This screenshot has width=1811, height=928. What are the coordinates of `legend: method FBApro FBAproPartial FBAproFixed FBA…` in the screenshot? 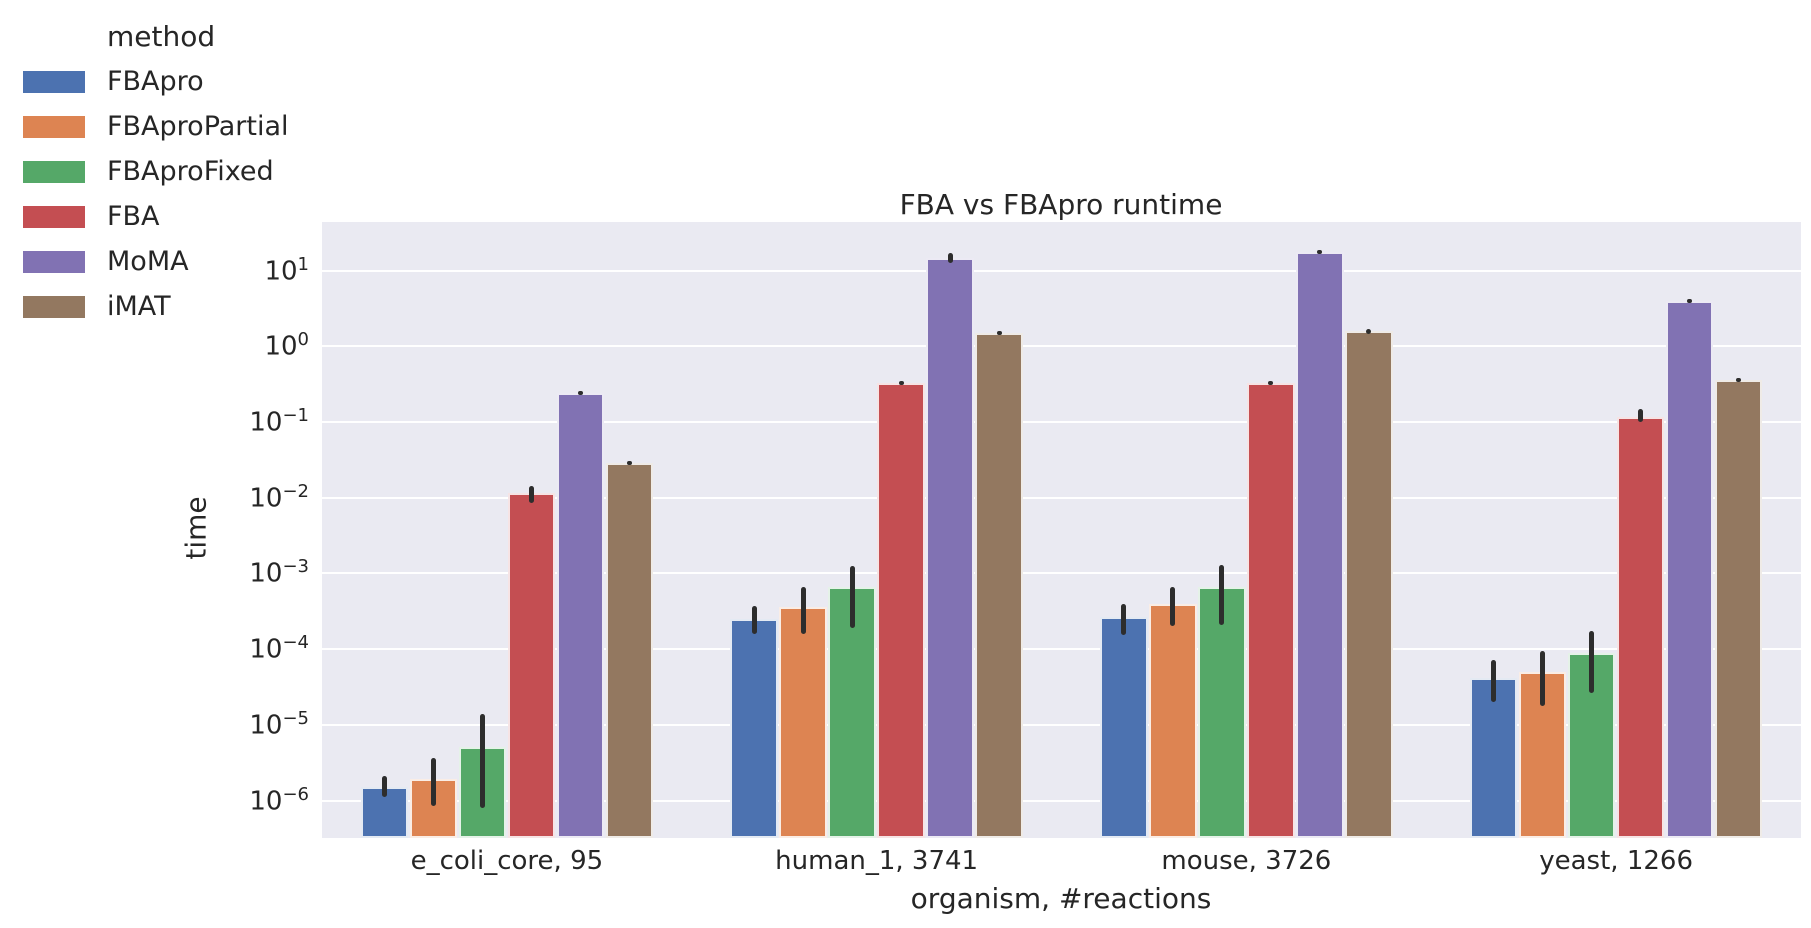 It's located at (156, 171).